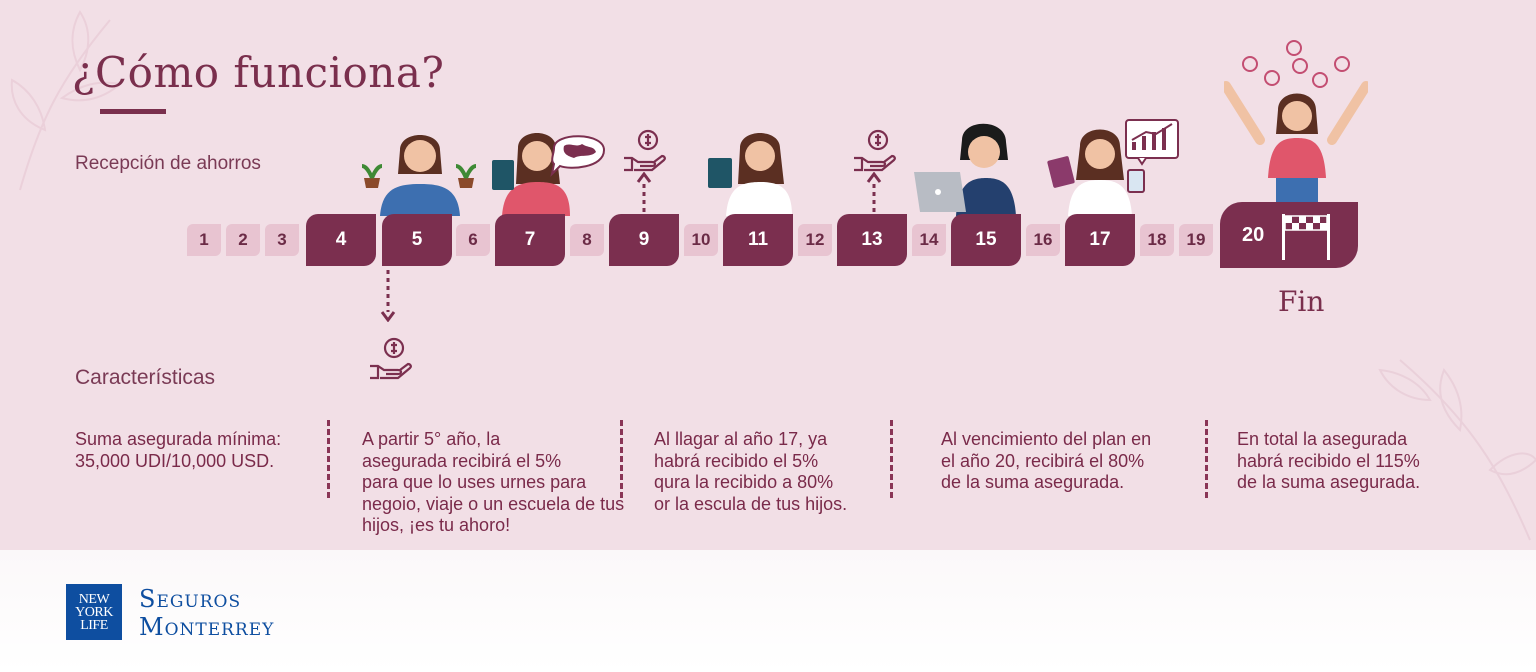 The height and width of the screenshot is (672, 1536). I want to click on finish-flag-icon, so click(1306, 237).